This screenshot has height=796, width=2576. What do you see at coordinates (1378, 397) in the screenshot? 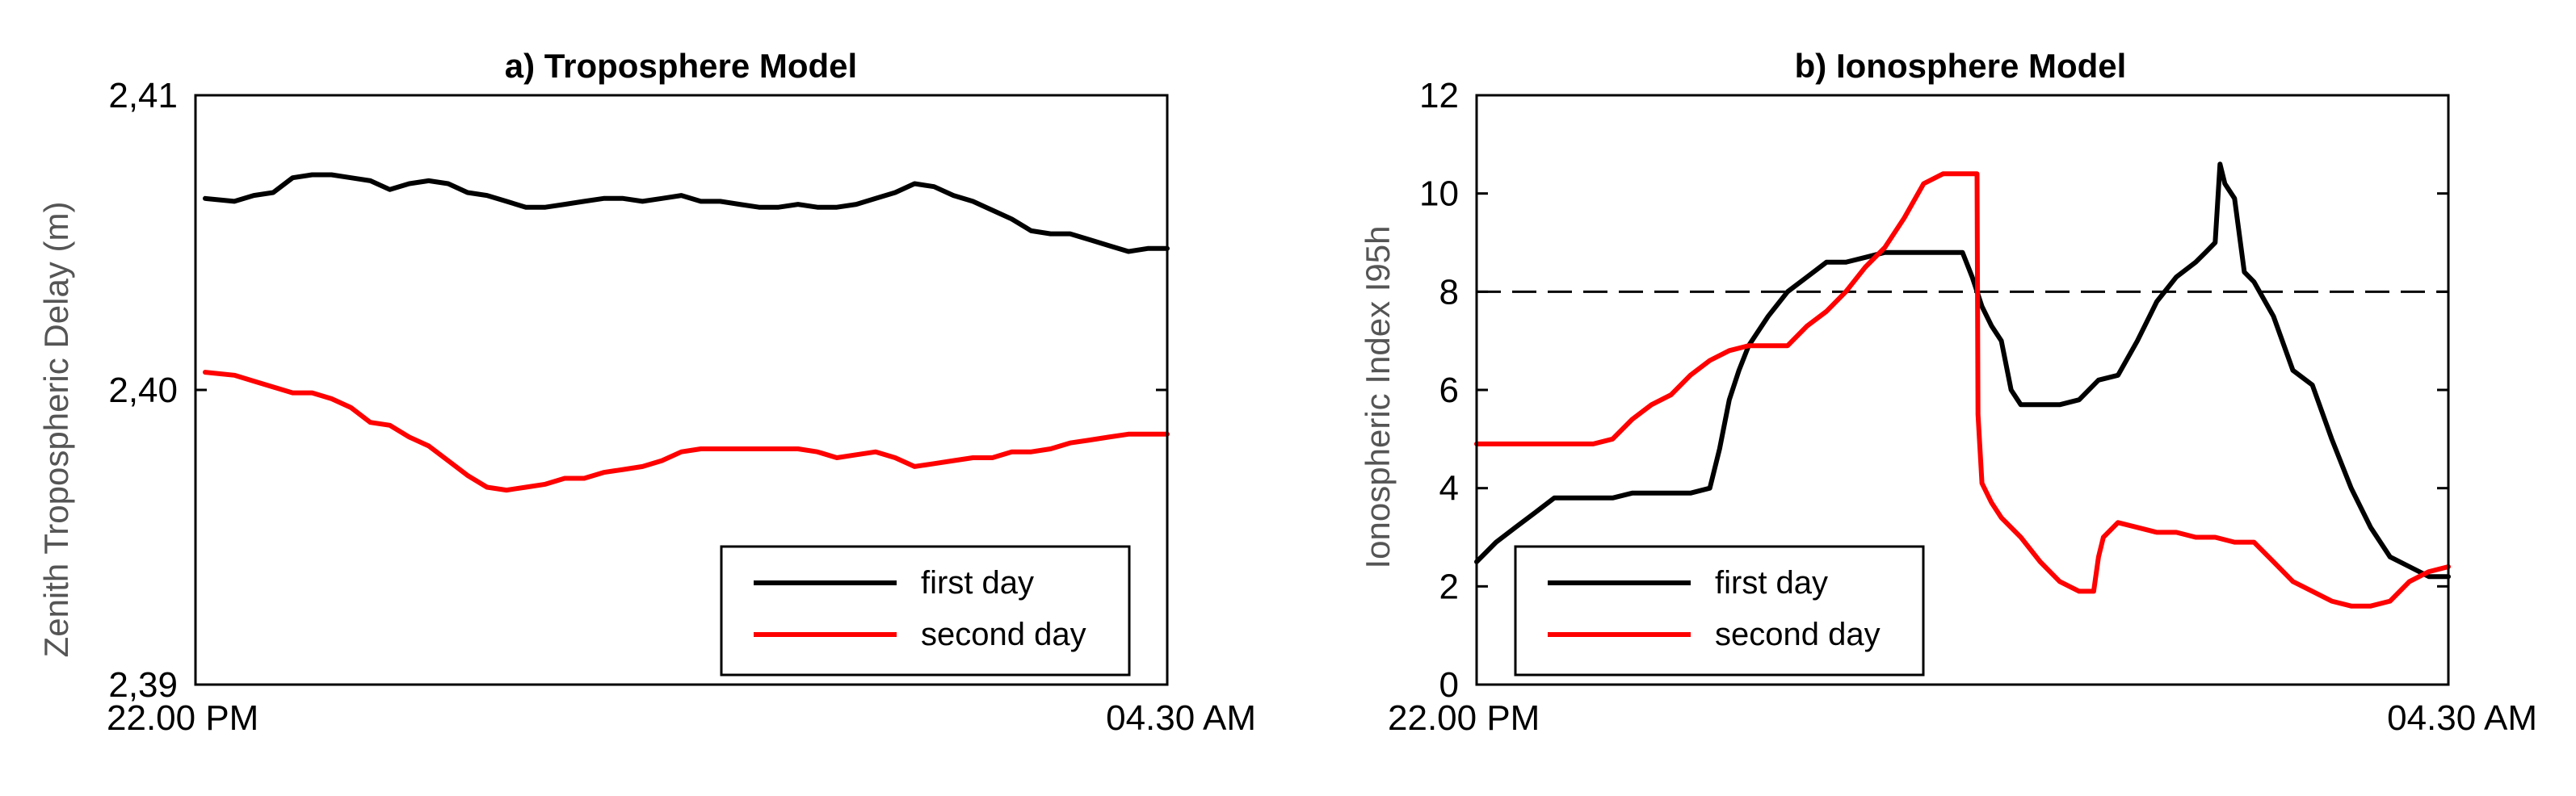
I see `y-axis-label: Ionospheric Index I95h` at bounding box center [1378, 397].